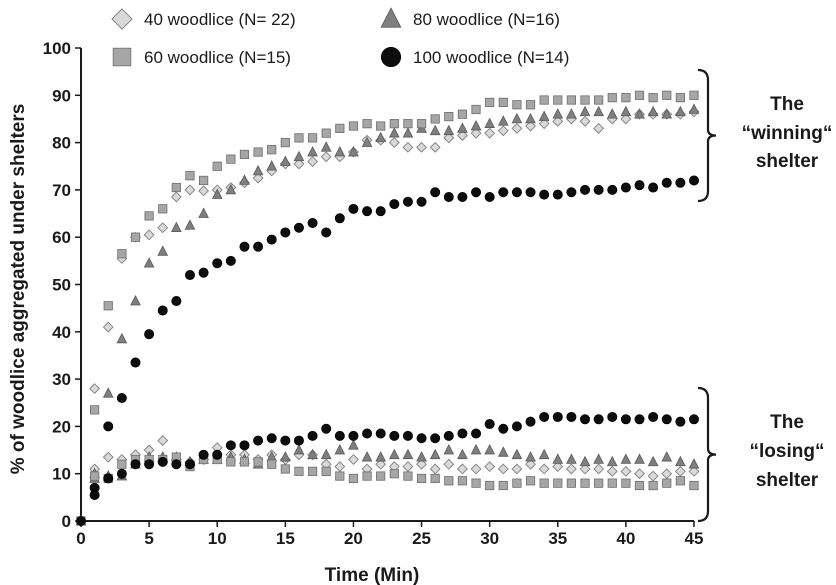  Describe the element at coordinates (787, 480) in the screenshot. I see `annotation-label: shelter` at that location.